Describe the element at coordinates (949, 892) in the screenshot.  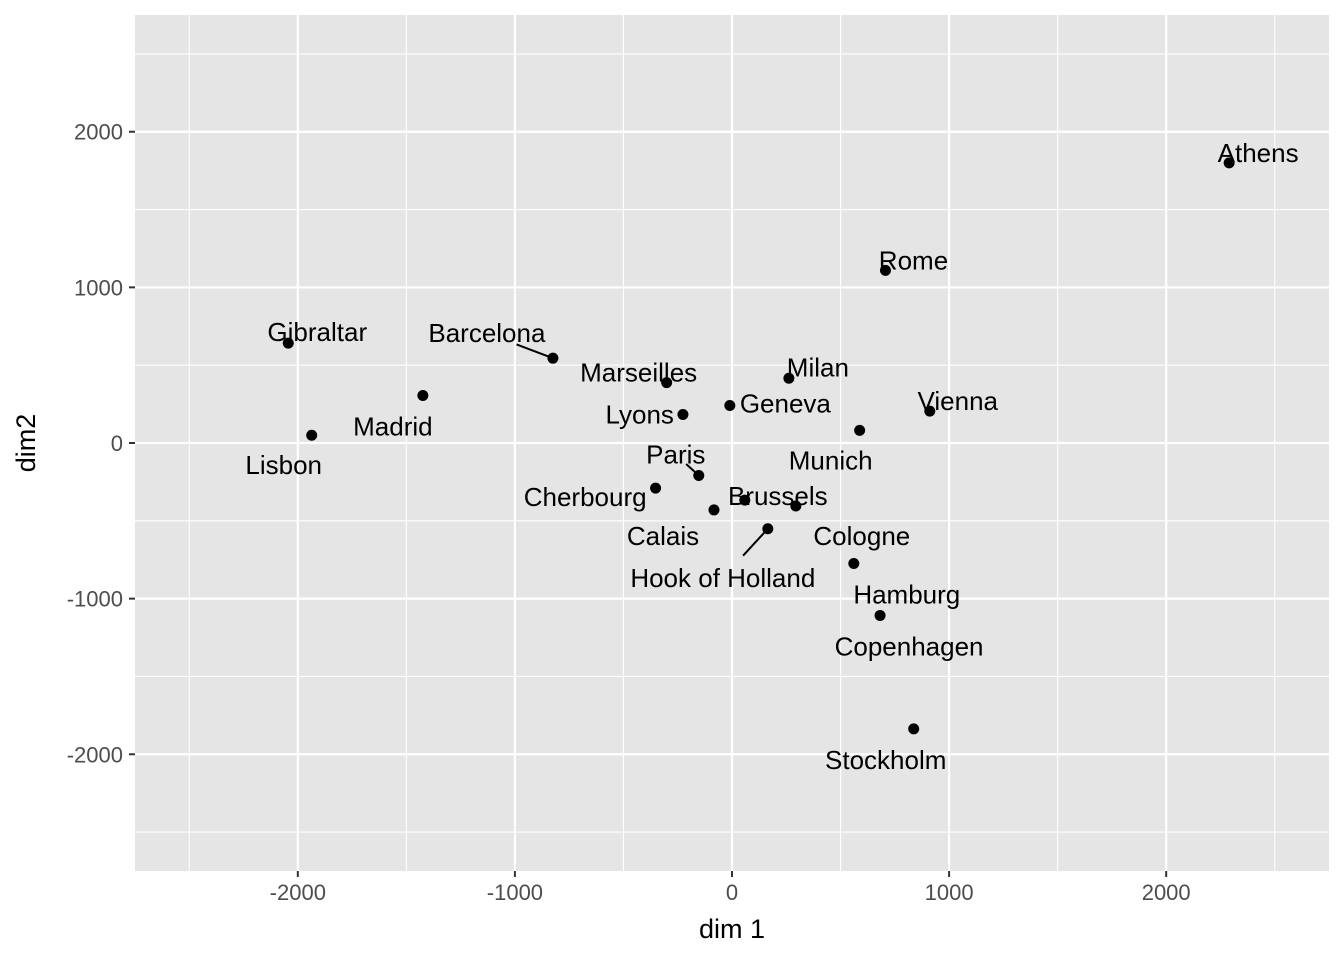
I see `x-tick-label: 1000` at that location.